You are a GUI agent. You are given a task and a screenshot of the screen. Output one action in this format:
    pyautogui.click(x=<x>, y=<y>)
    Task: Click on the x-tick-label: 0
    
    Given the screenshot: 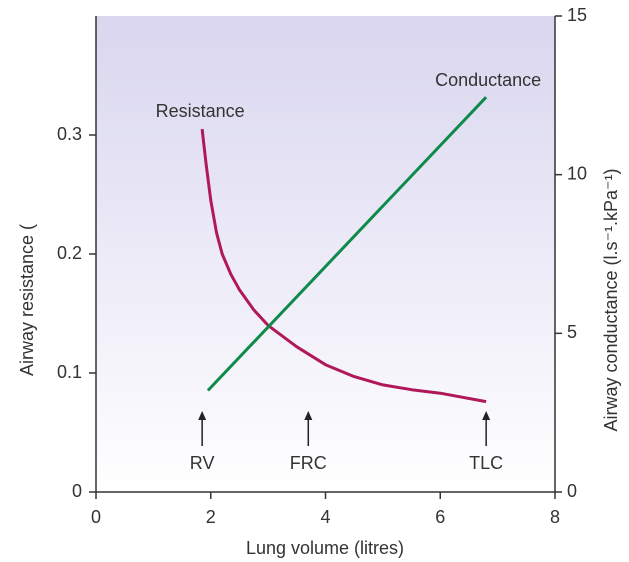 What is the action you would take?
    pyautogui.click(x=96, y=517)
    